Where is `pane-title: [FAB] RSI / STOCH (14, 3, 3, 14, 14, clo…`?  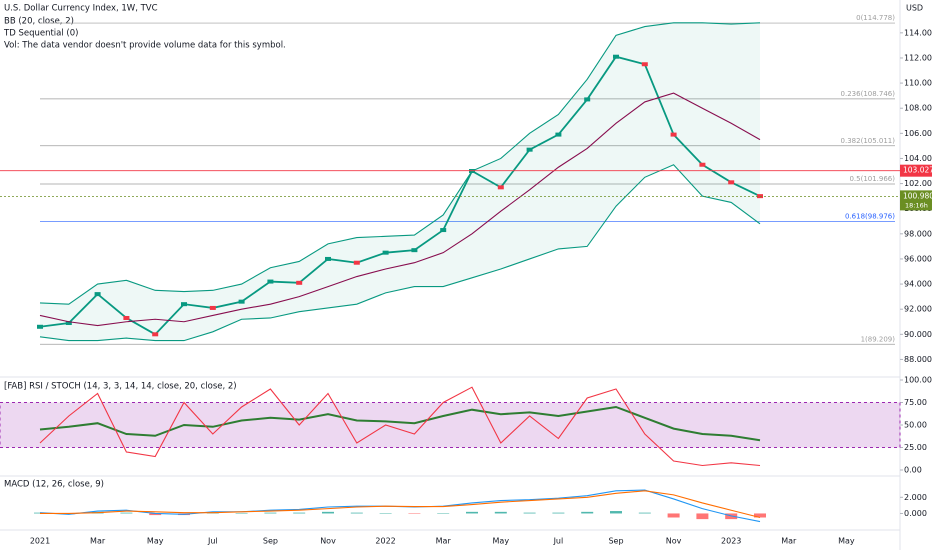 pane-title: [FAB] RSI / STOCH (14, 3, 3, 14, 14, clo… is located at coordinates (120, 387).